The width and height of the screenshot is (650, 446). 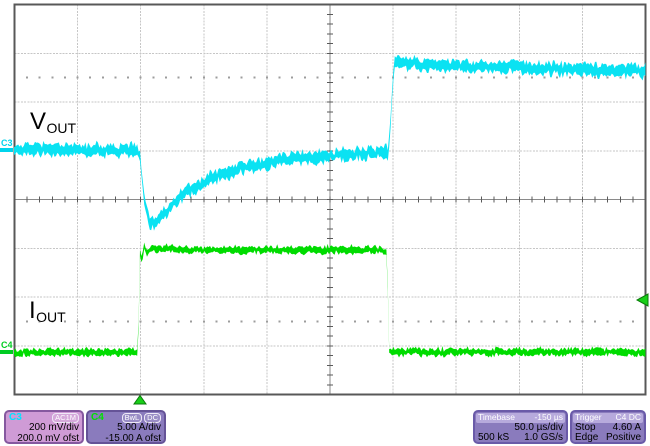 I want to click on channel-c3-name: C3, so click(x=15, y=417).